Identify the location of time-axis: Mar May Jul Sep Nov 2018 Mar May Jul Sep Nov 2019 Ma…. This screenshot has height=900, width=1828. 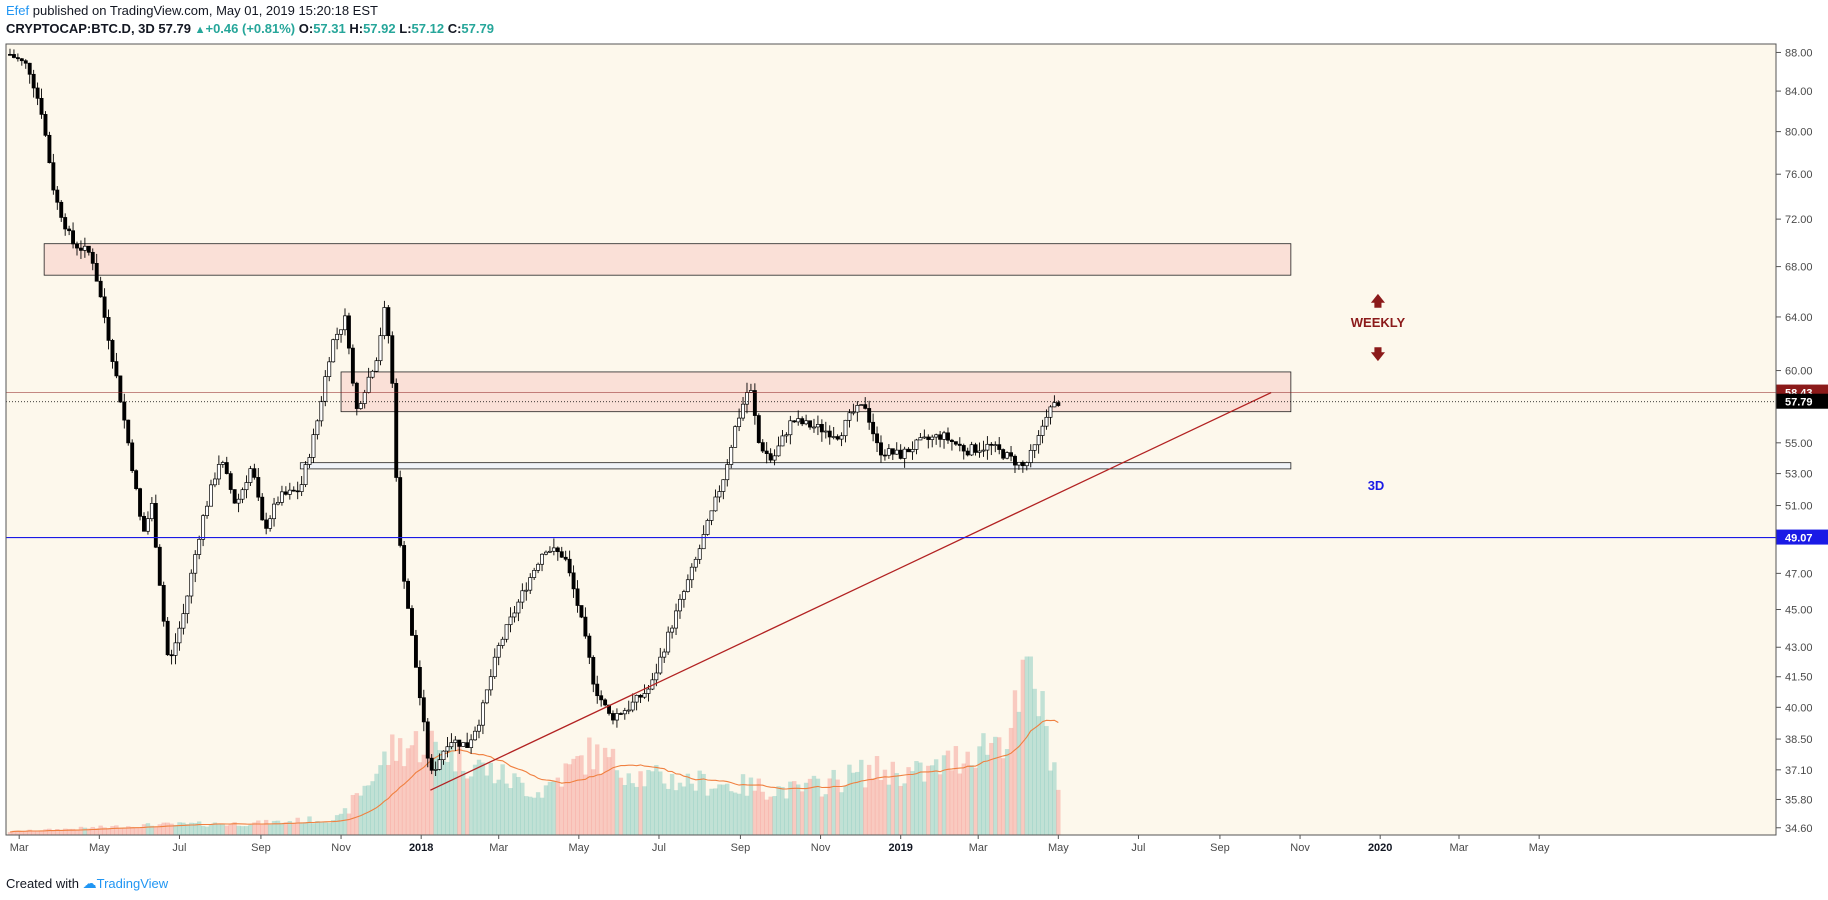
(780, 844).